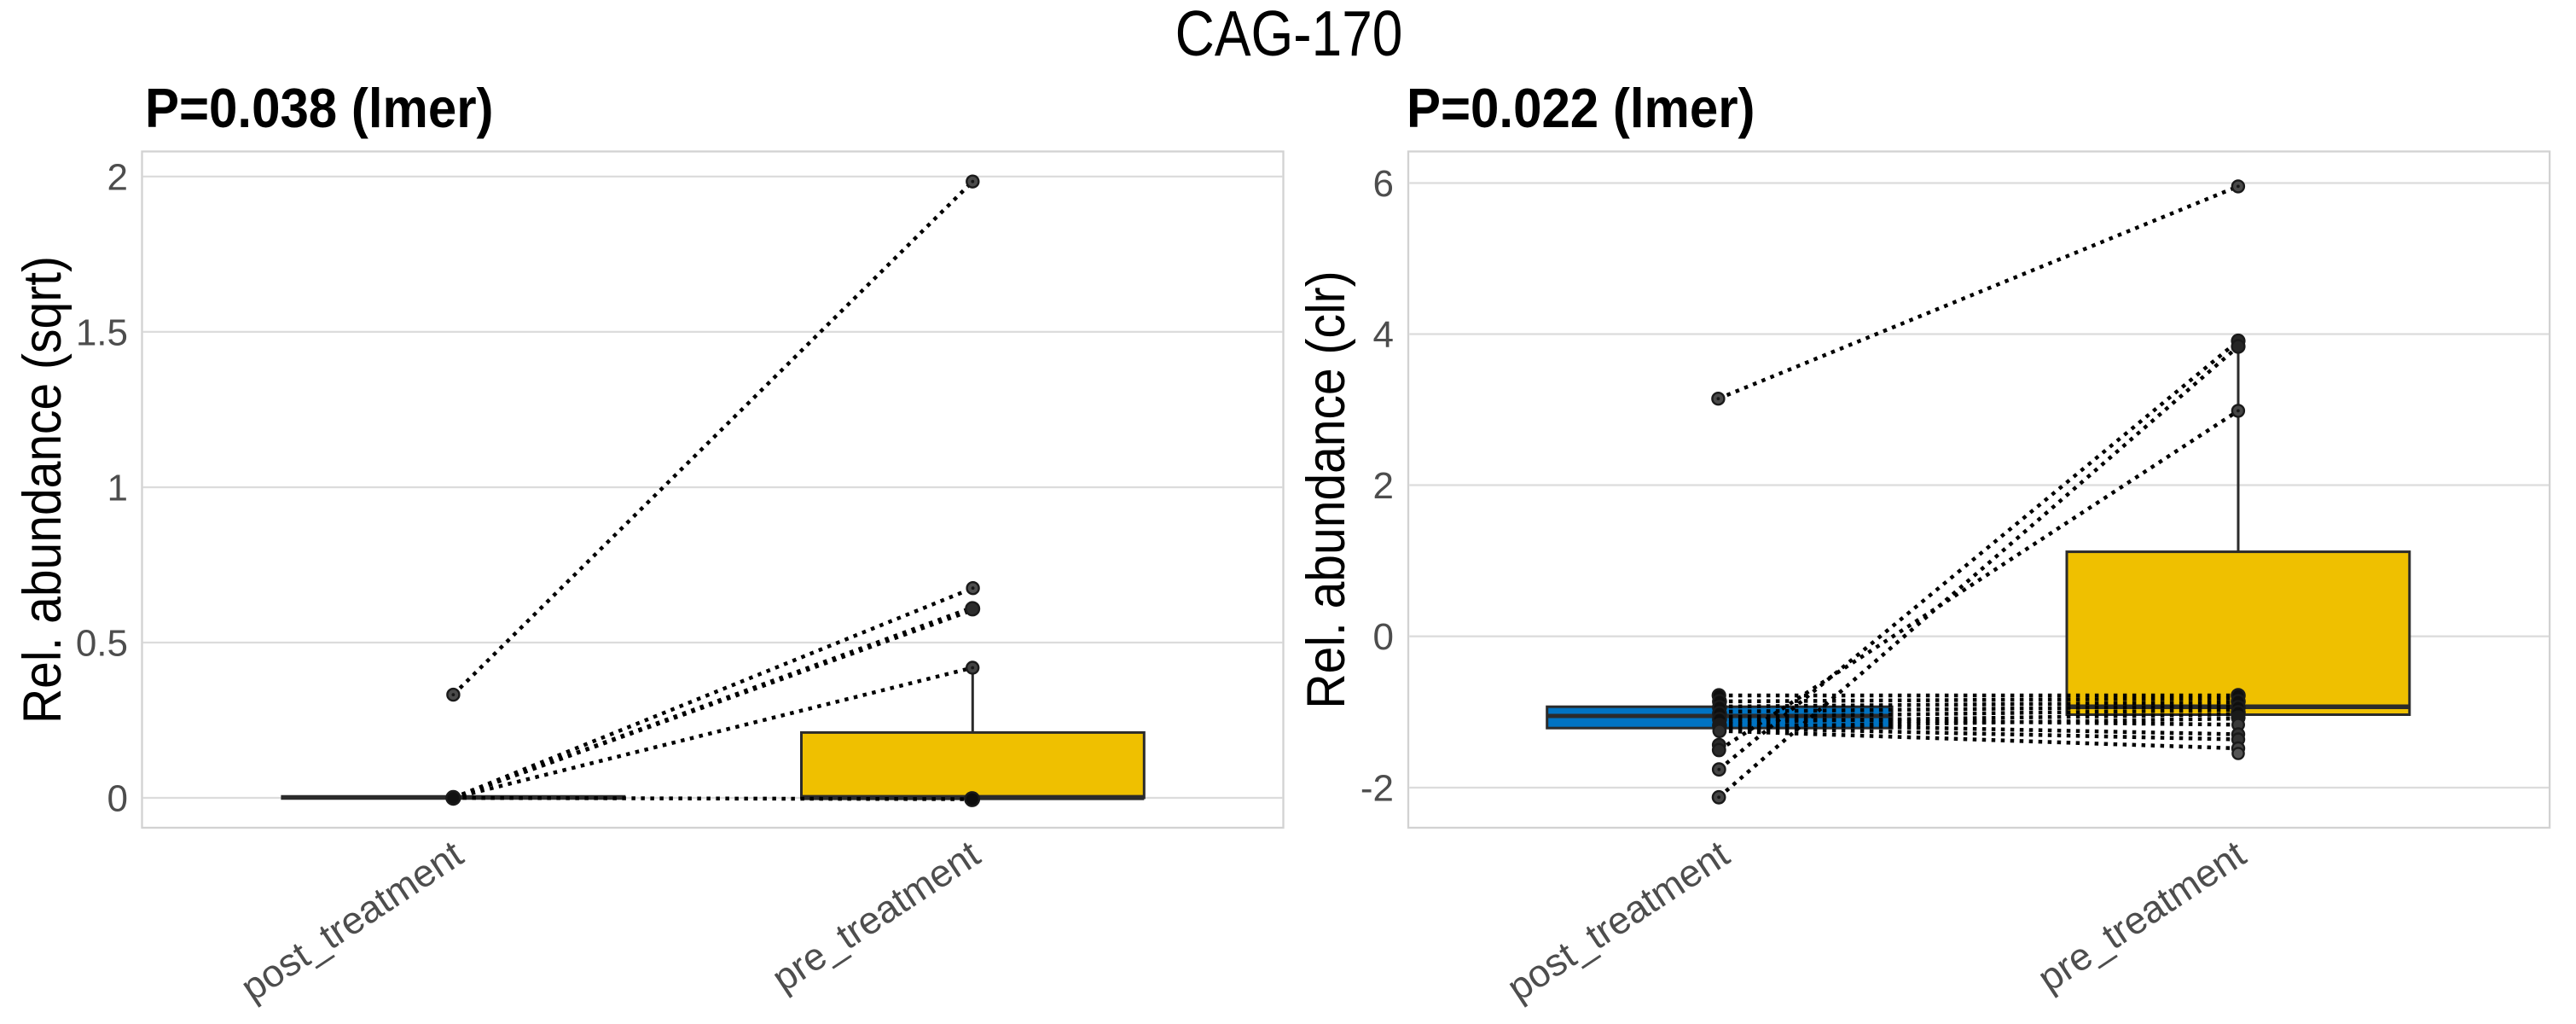  Describe the element at coordinates (1289, 34) in the screenshot. I see `svg-text: CAG-170` at that location.